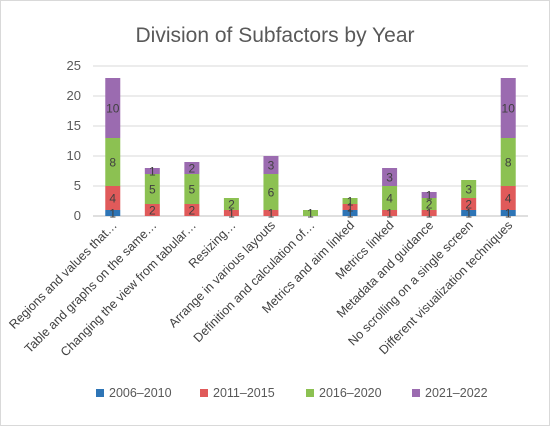 The image size is (550, 426). I want to click on y-tick-label: 15, so click(74, 125).